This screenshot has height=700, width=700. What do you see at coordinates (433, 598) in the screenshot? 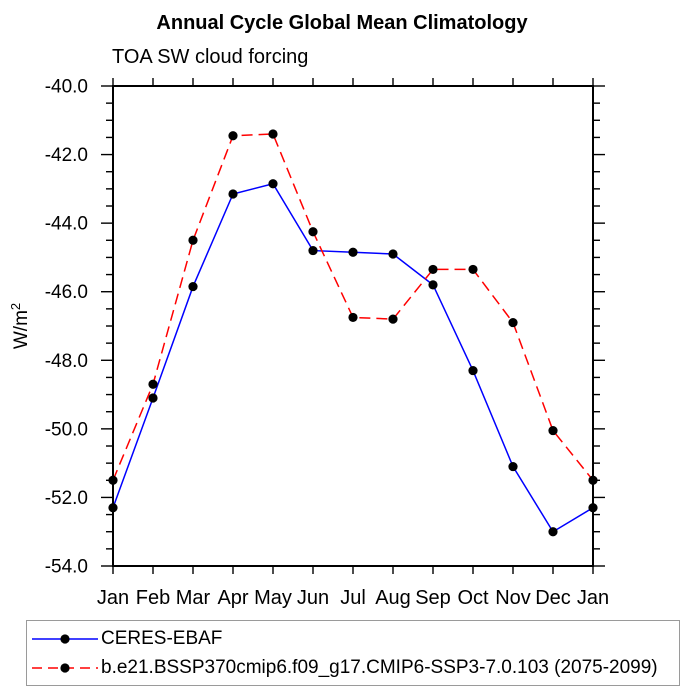
I see `x-tick-label: Sep` at bounding box center [433, 598].